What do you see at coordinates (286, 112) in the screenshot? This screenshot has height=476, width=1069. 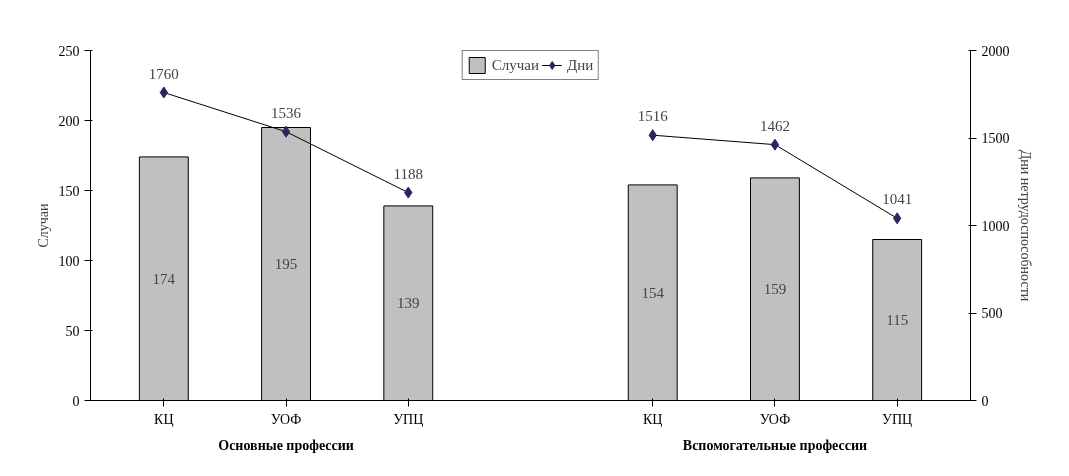 I see `data-label: 1536` at bounding box center [286, 112].